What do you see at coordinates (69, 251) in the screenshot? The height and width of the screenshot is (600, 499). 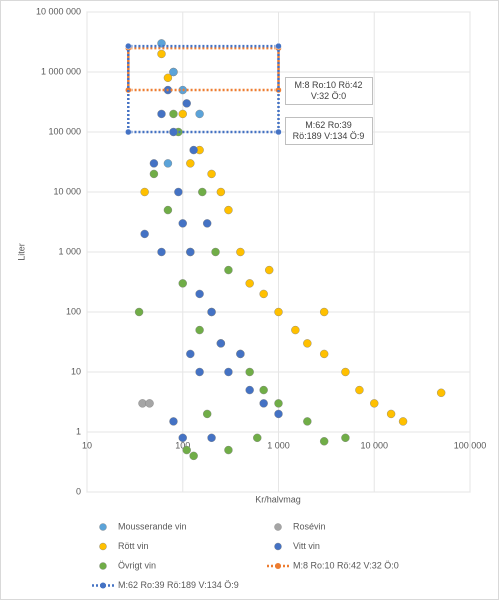 I see `y-tick-label: 1 000` at bounding box center [69, 251].